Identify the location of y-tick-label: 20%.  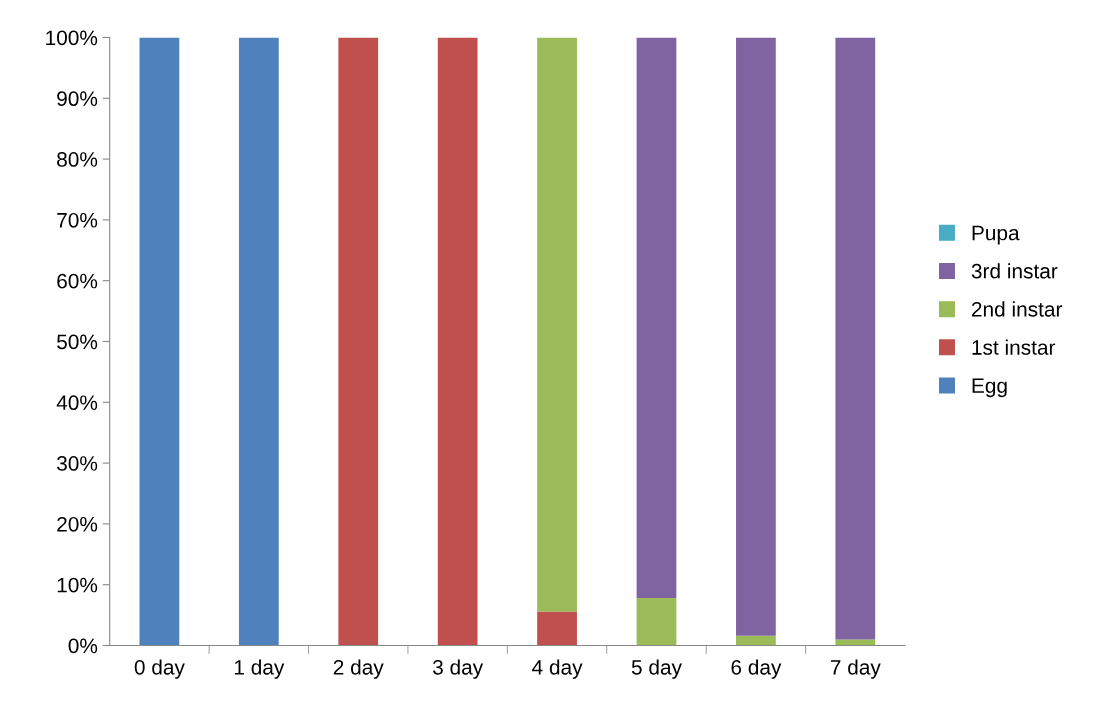
(77, 524).